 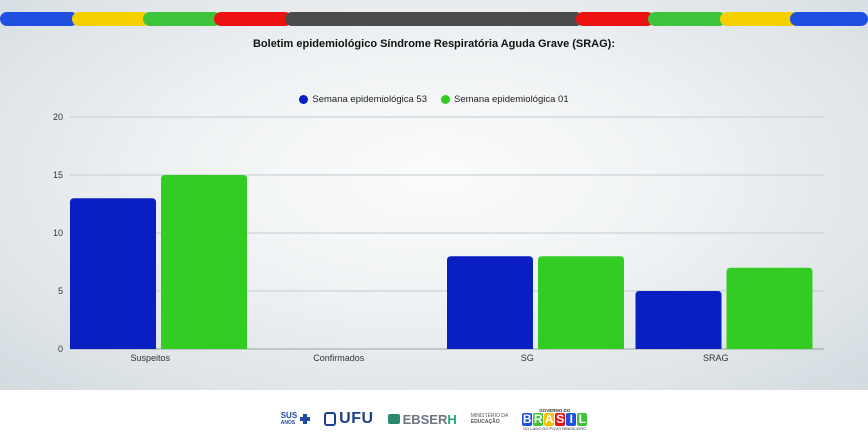 I want to click on governo-letter: R, so click(x=538, y=418).